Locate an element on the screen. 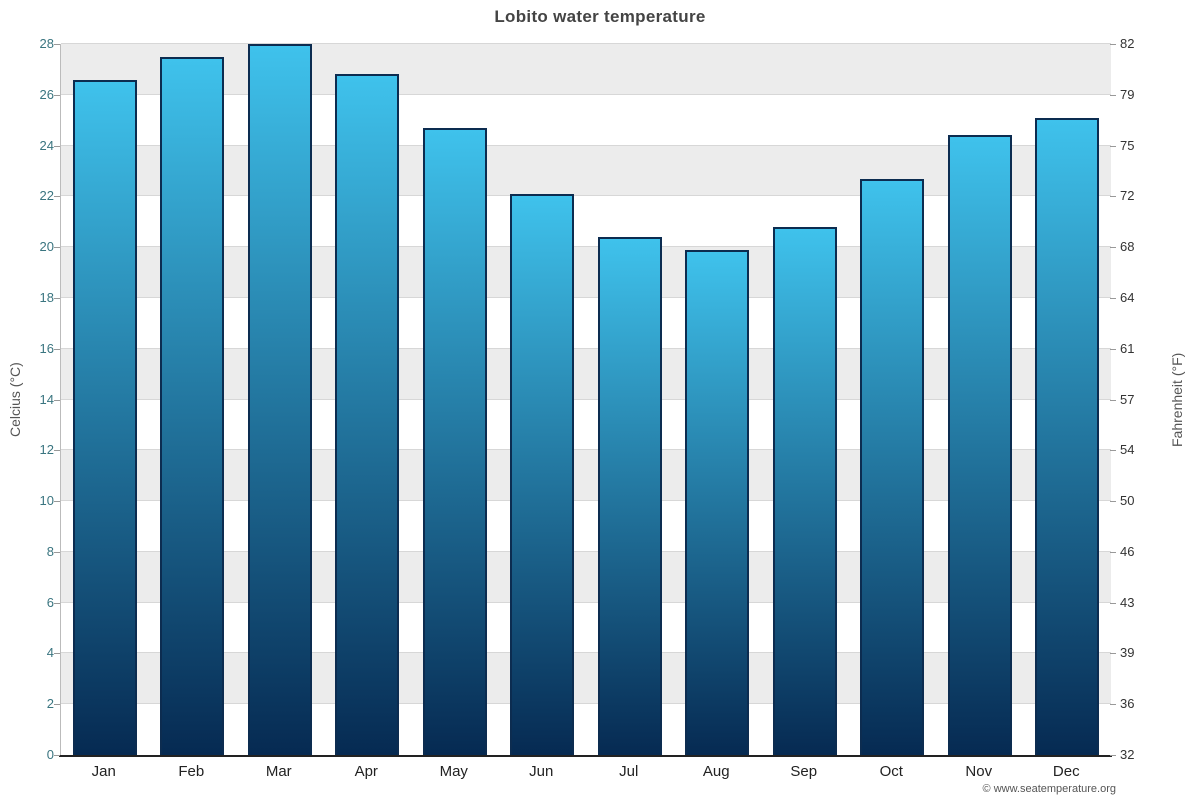 The image size is (1200, 800). y-axis-label-fahrenheit: Fahrenheit (°F) is located at coordinates (1177, 399).